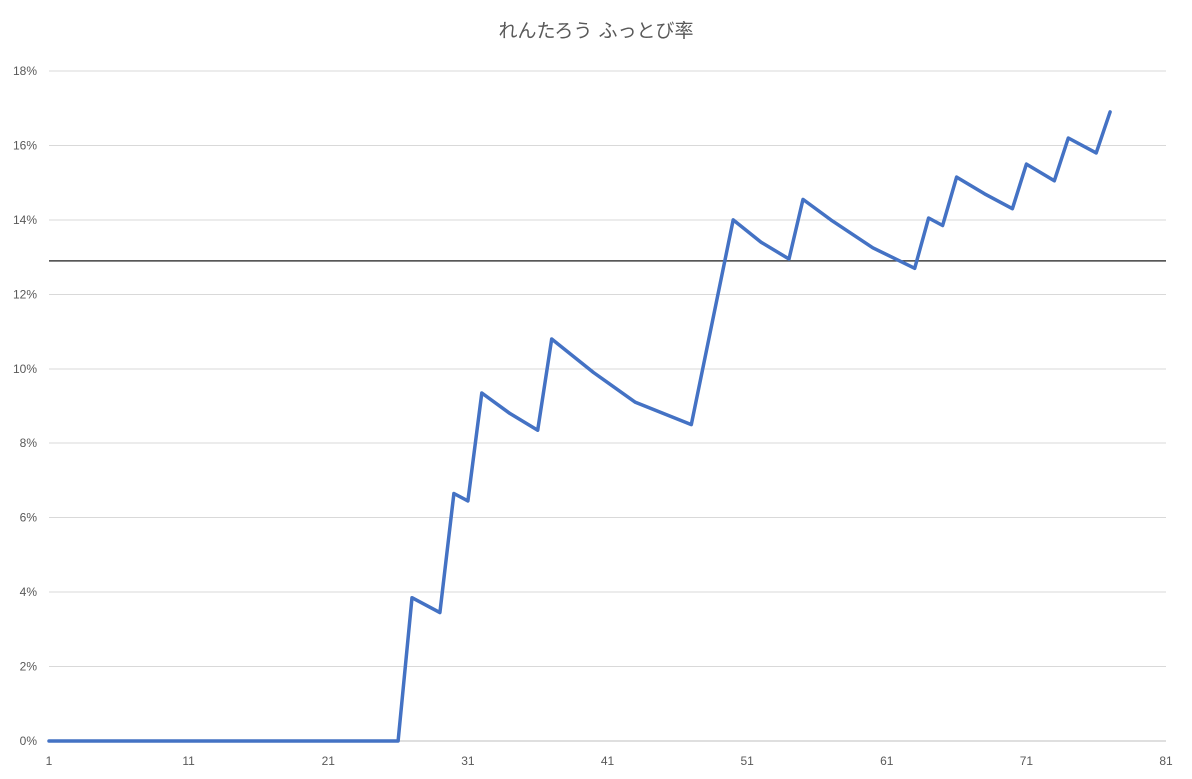 Image resolution: width=1192 pixels, height=779 pixels. Describe the element at coordinates (25, 220) in the screenshot. I see `y-tick-label: 14%` at that location.